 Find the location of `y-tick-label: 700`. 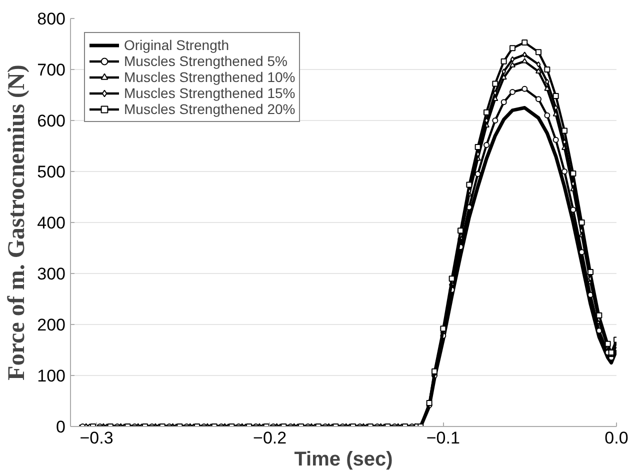

y-tick-label: 700 is located at coordinates (51, 70).